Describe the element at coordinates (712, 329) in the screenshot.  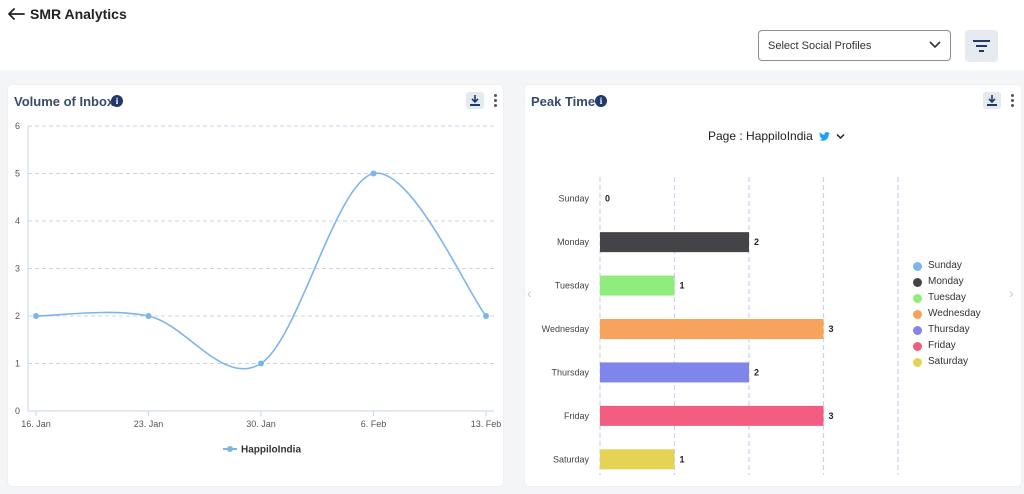
I see `bar-wednesday` at that location.